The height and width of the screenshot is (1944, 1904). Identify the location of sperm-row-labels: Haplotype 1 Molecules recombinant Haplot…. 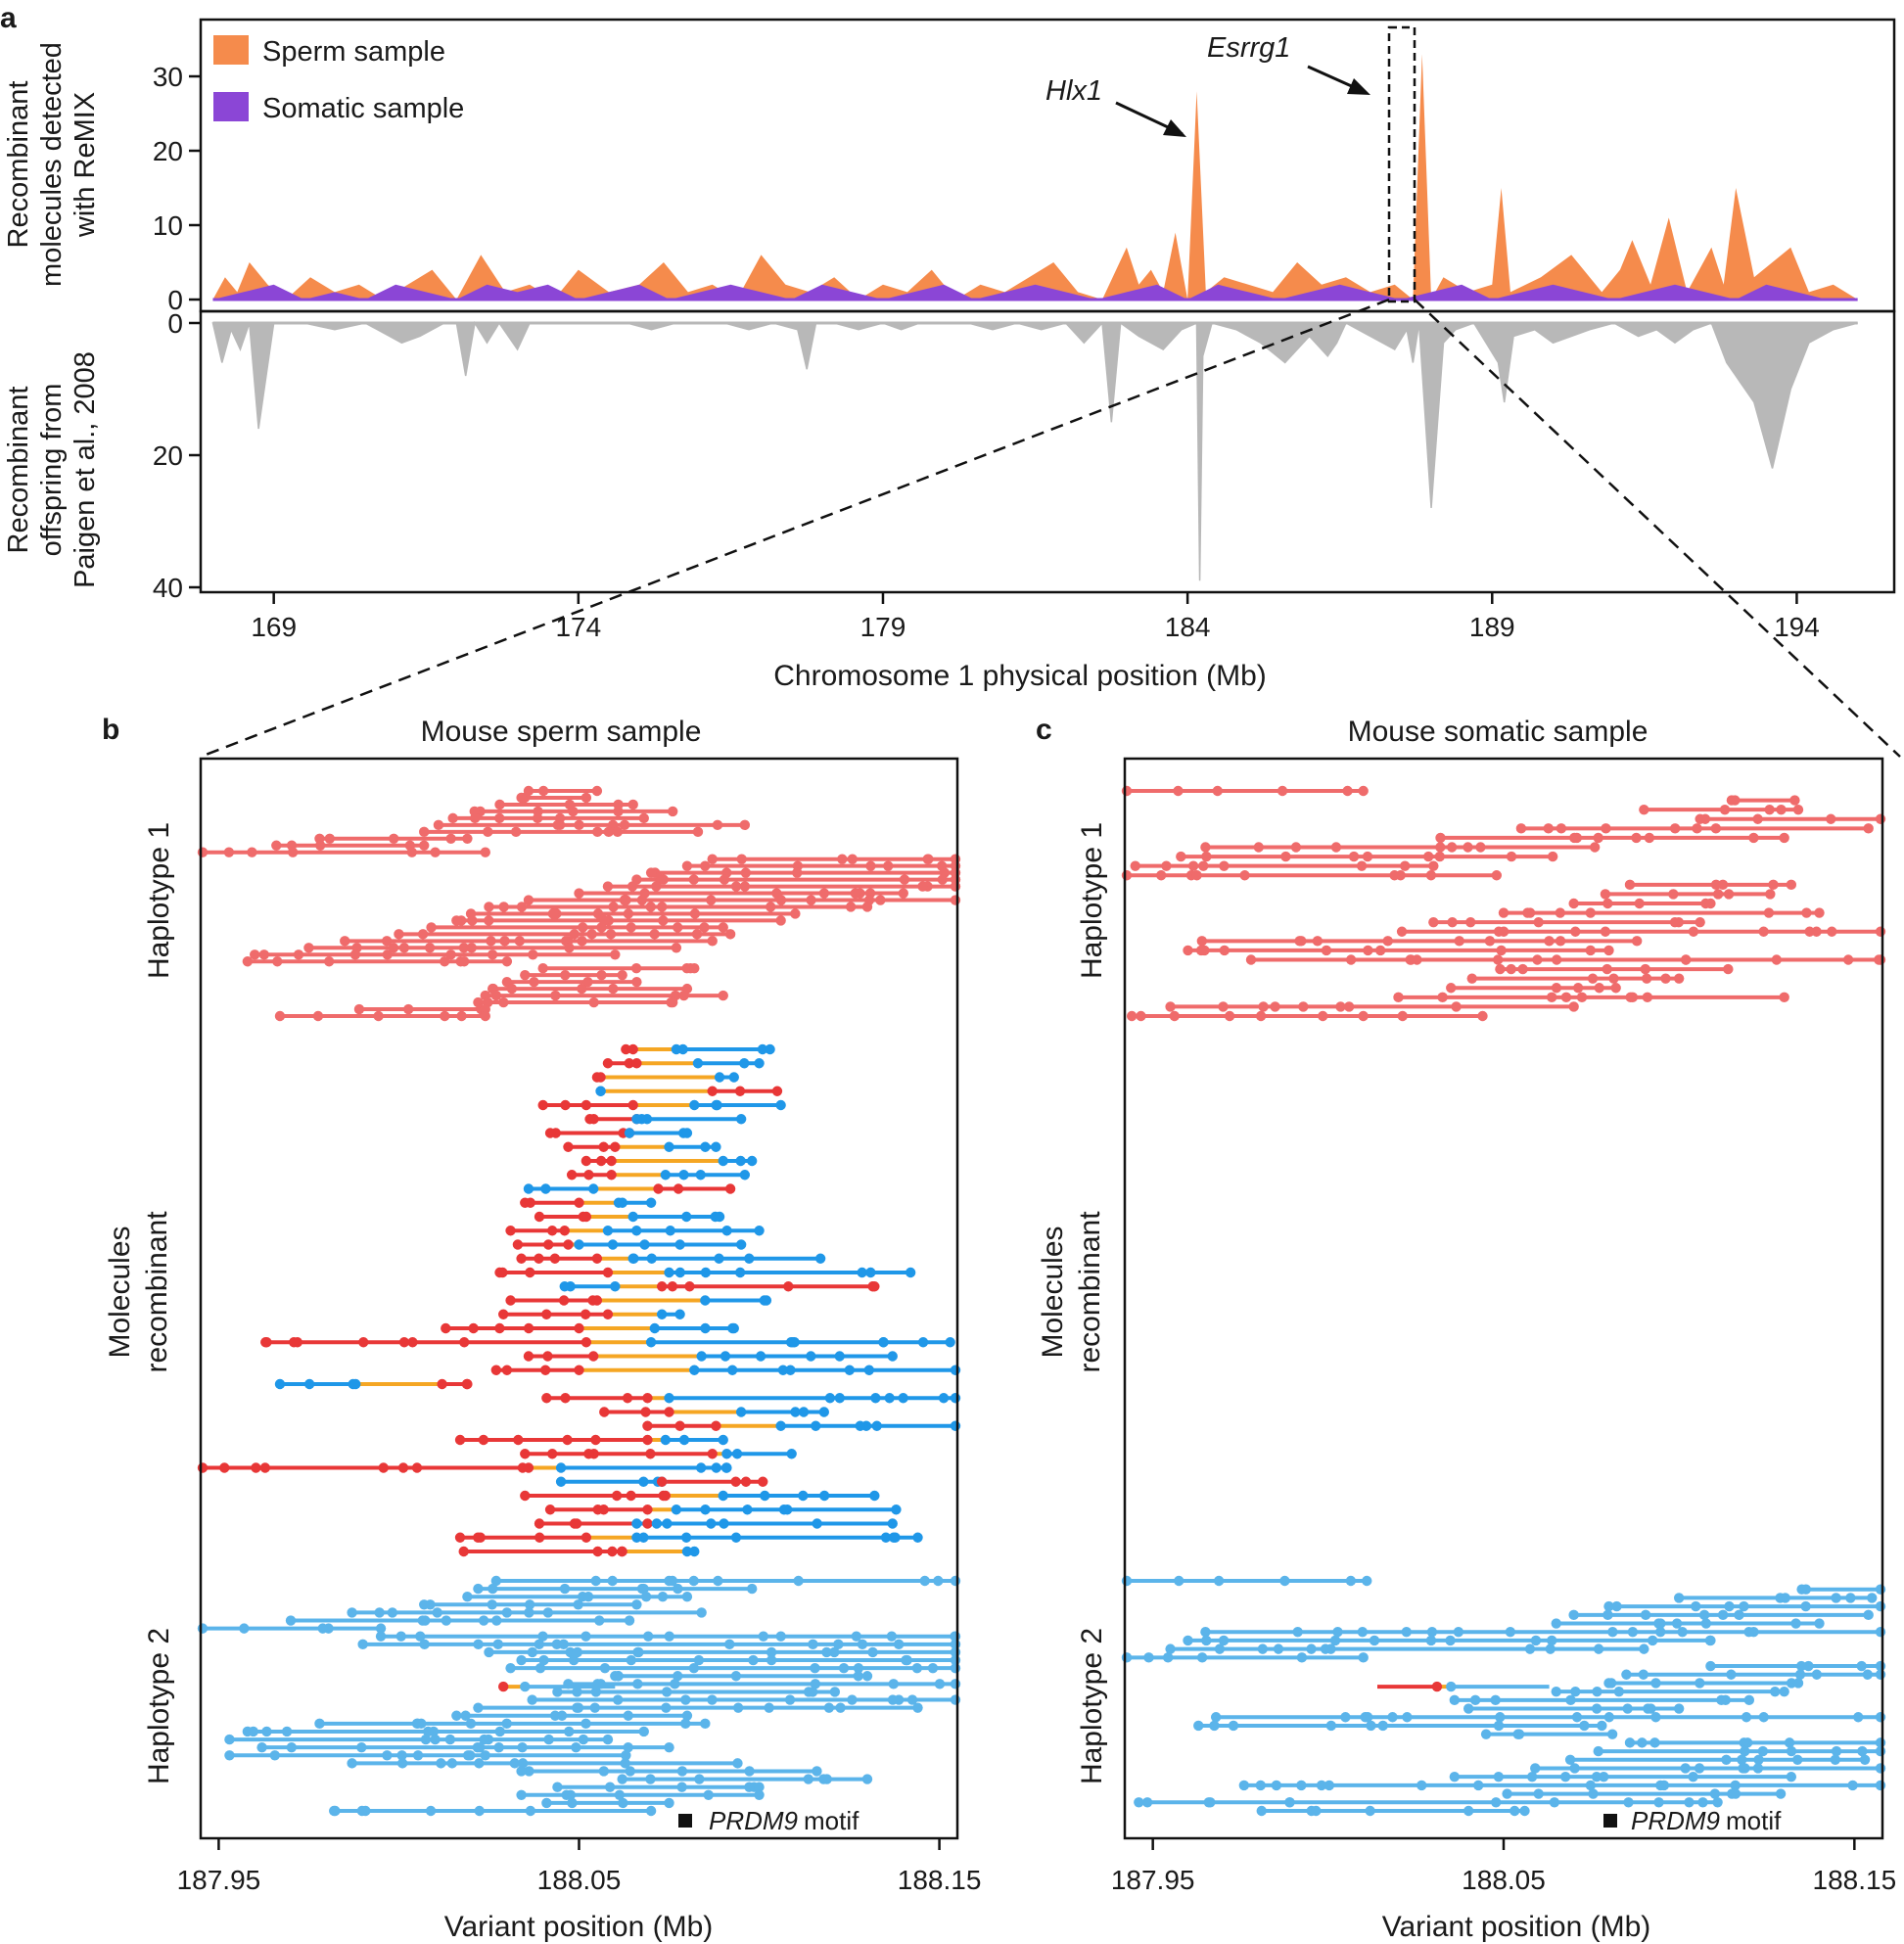
(139, 1303).